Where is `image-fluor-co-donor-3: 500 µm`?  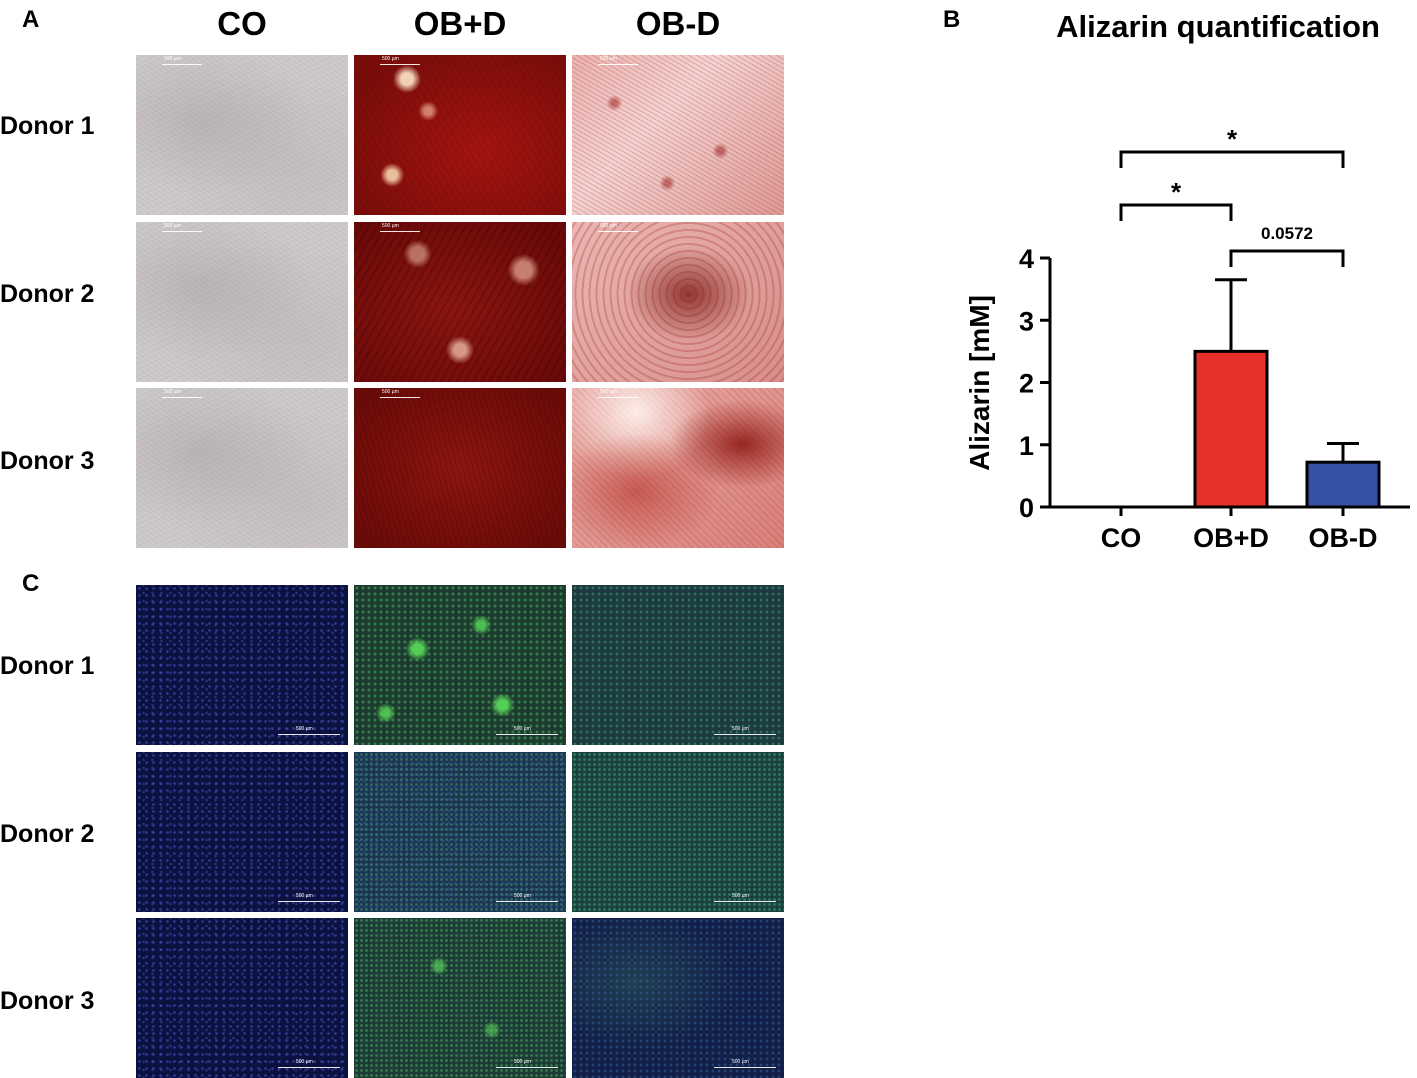 image-fluor-co-donor-3: 500 µm is located at coordinates (242, 998).